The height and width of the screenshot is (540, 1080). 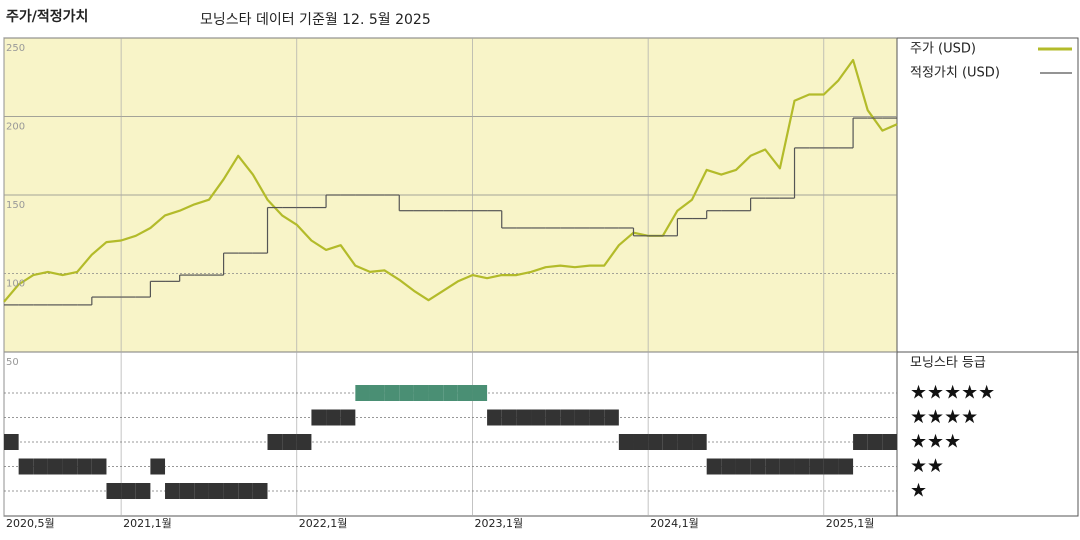 What do you see at coordinates (12, 362) in the screenshot?
I see `y-tick-label: 50` at bounding box center [12, 362].